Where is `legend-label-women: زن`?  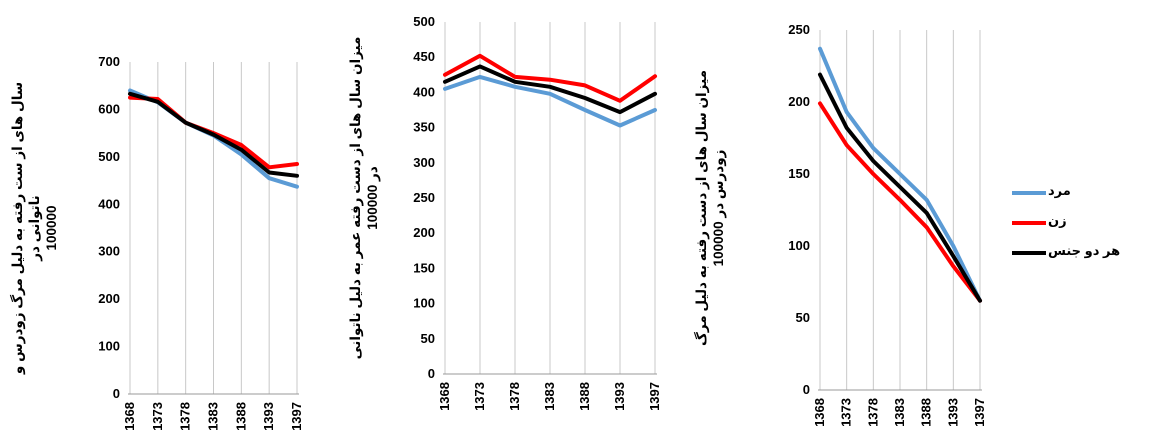 legend-label-women: زن is located at coordinates (1057, 220).